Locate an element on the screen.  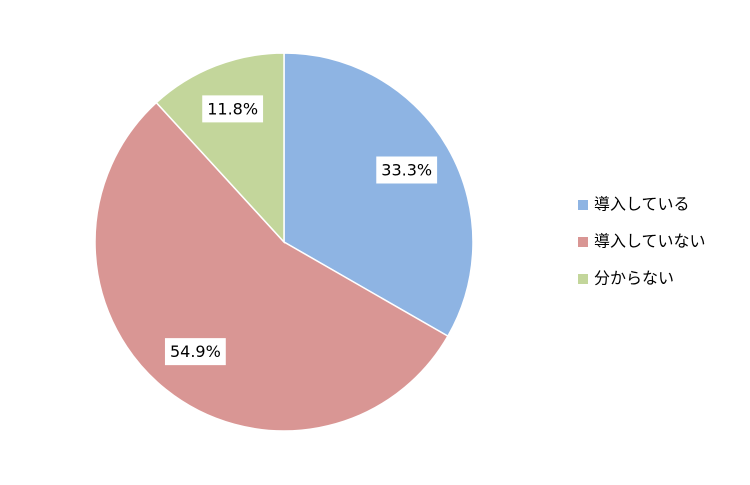
data-label: 54.9% is located at coordinates (195, 351).